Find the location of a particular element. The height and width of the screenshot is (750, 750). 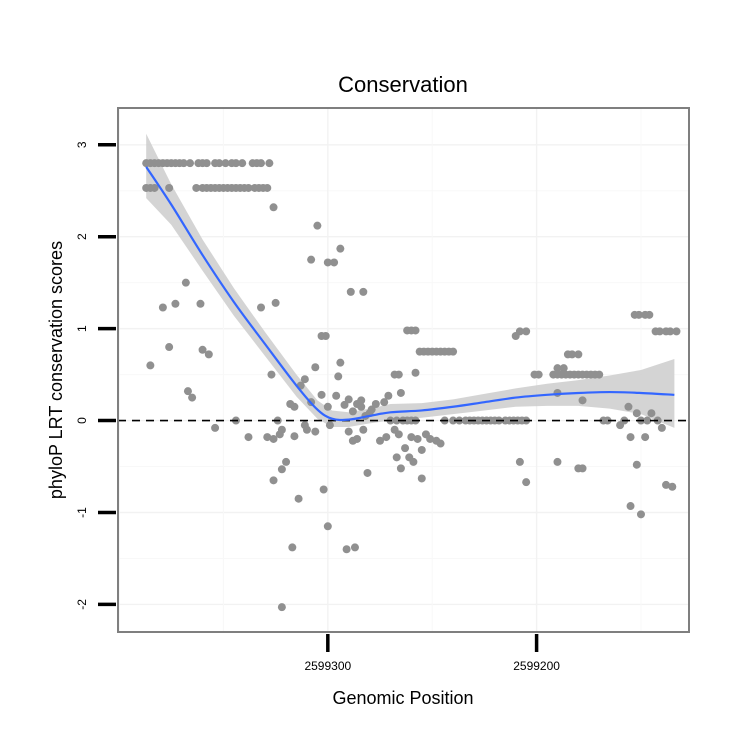

x-axis-label: Genomic Position is located at coordinates (402, 698).